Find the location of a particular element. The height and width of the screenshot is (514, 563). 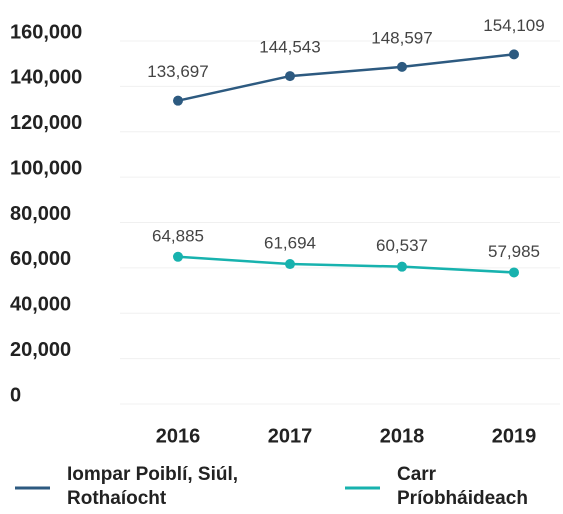

data-label: 57,985 is located at coordinates (514, 251).